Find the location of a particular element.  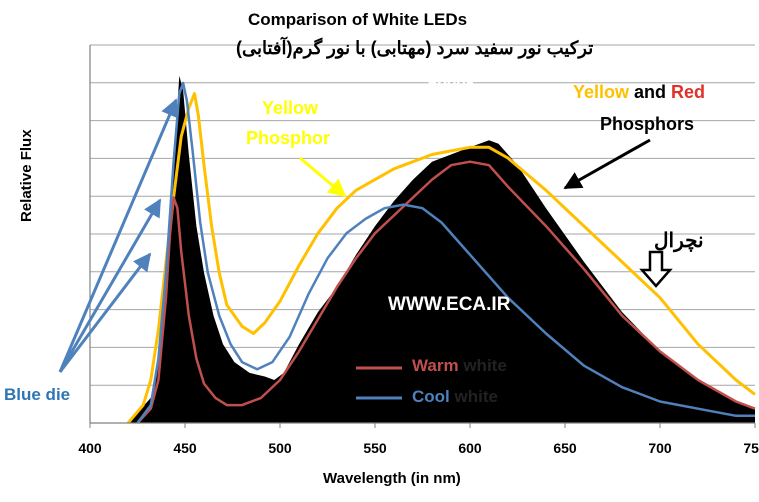

x-axis-label: Wavelength (in nm) is located at coordinates (392, 478).